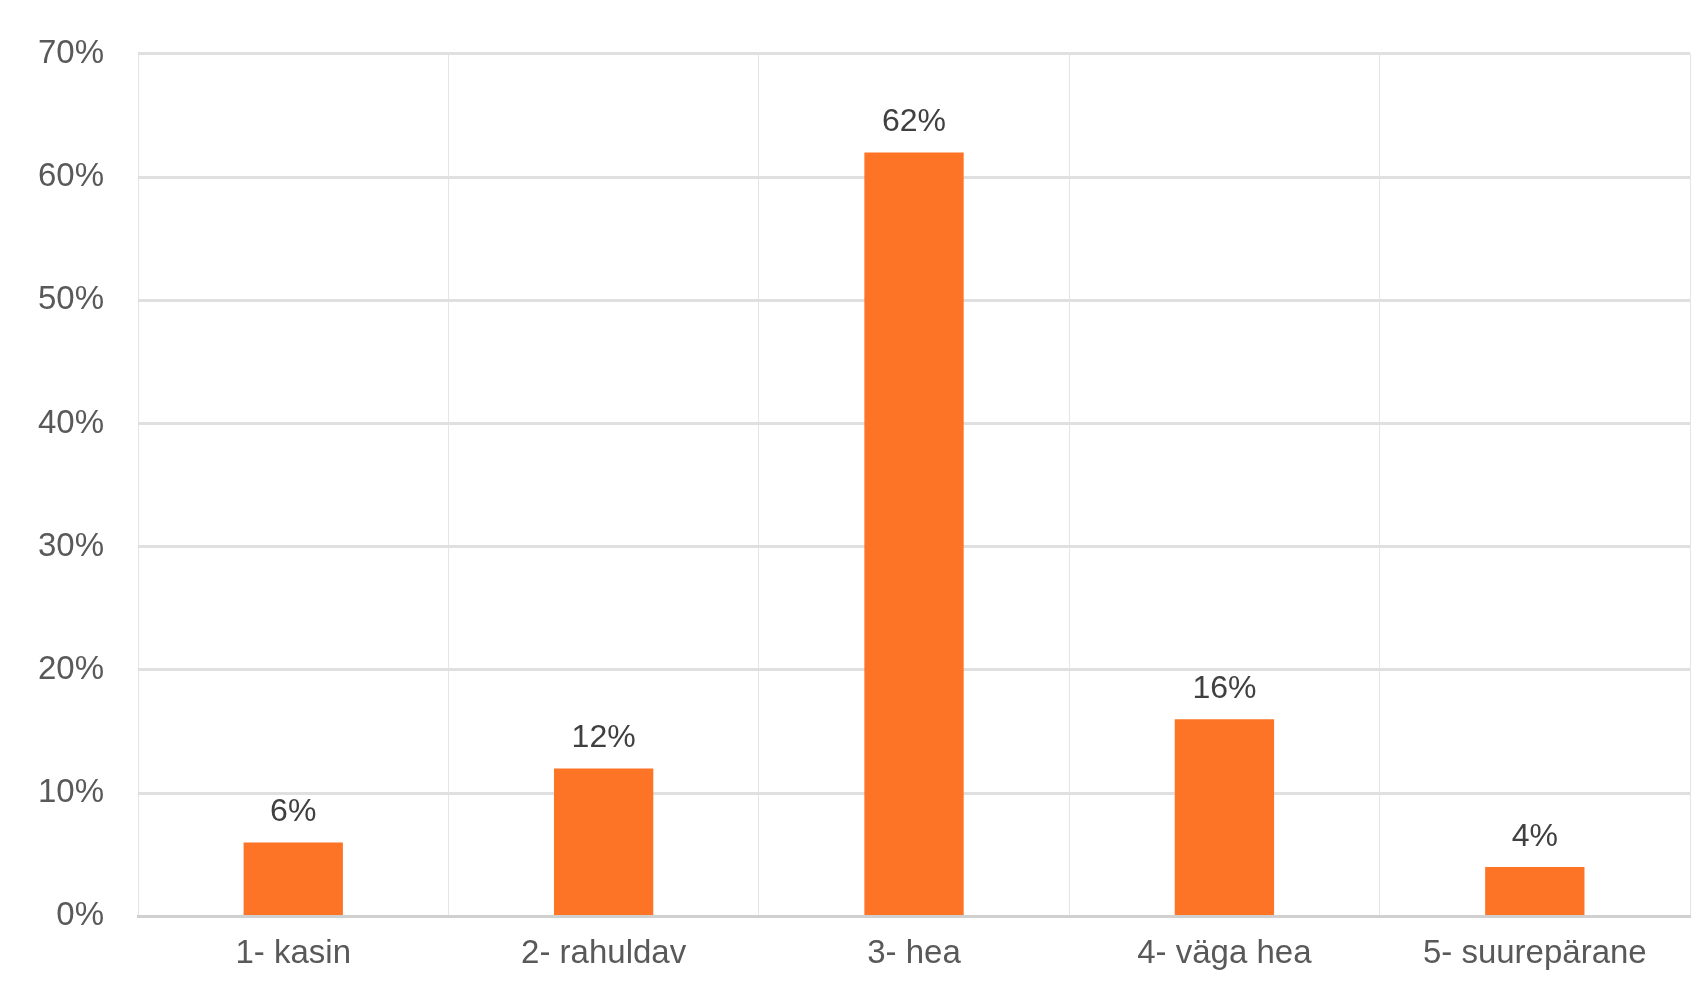 This screenshot has width=1694, height=996. Describe the element at coordinates (1225, 952) in the screenshot. I see `x-tick-label: 4- väga hea` at that location.